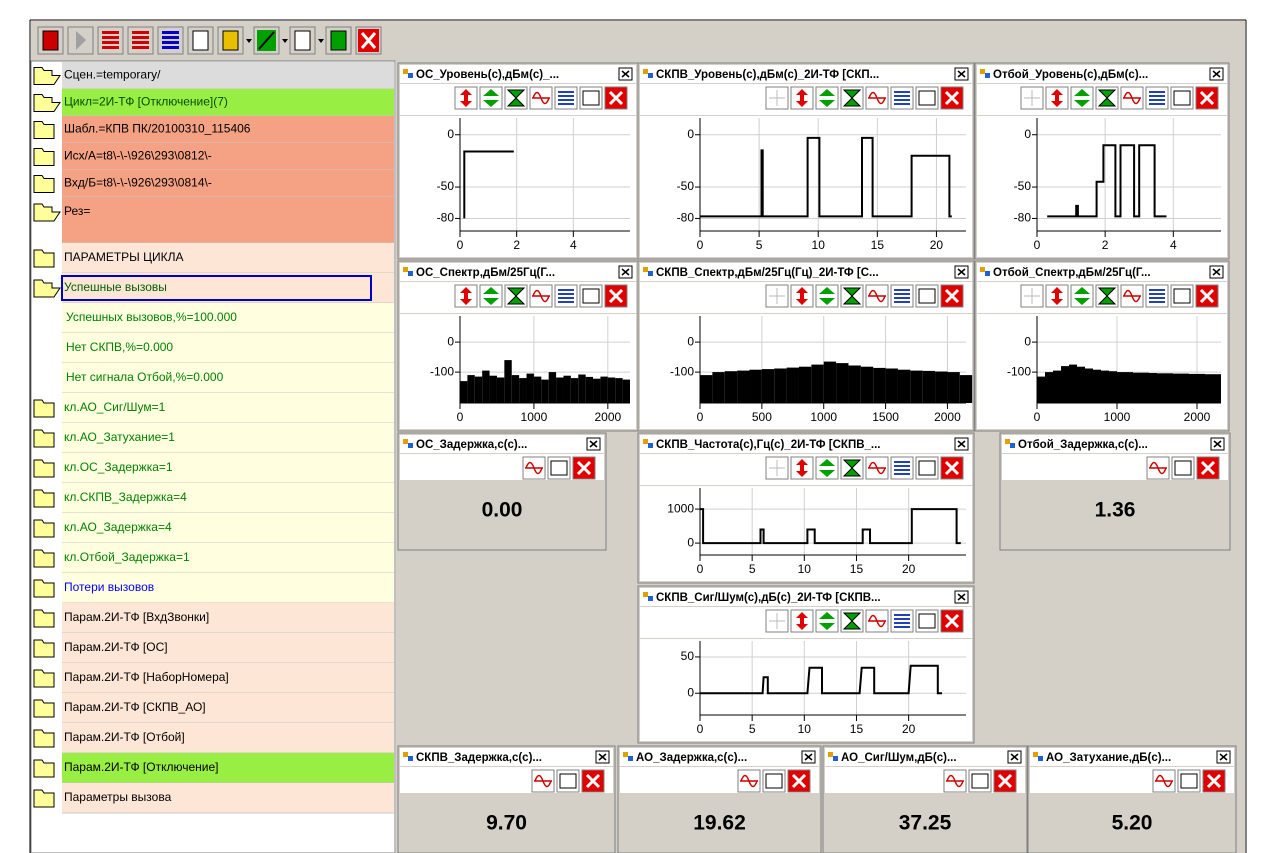 Image resolution: width=1276 pixels, height=853 pixels. Describe the element at coordinates (118, 797) in the screenshot. I see `tree-item-label: Параметры вызова` at that location.